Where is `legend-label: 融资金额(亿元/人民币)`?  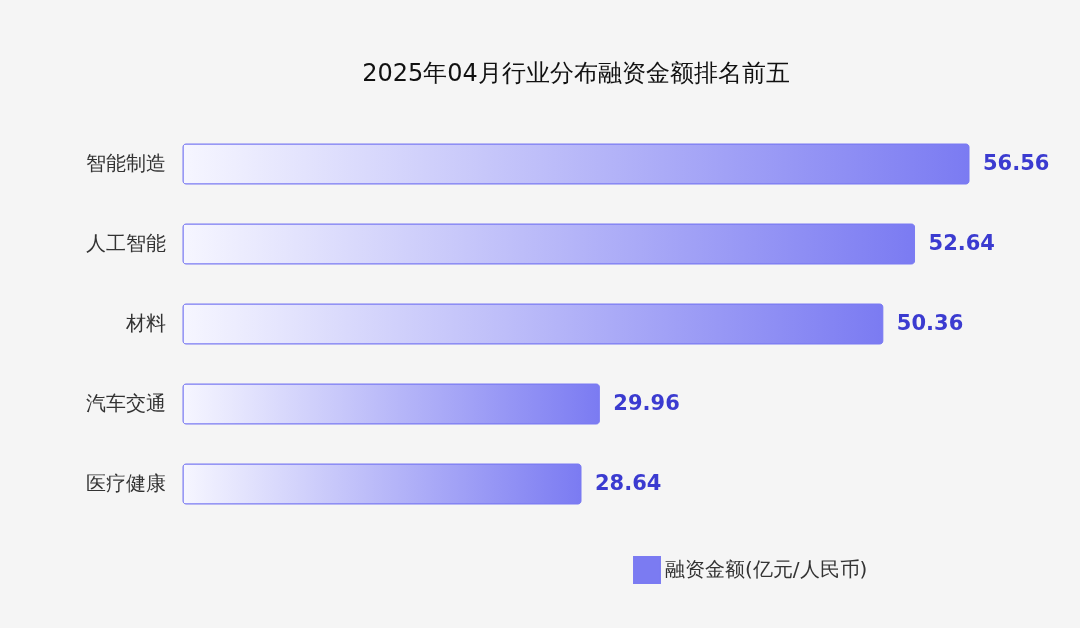
legend-label: 融资金额(亿元/人民币) is located at coordinates (766, 569).